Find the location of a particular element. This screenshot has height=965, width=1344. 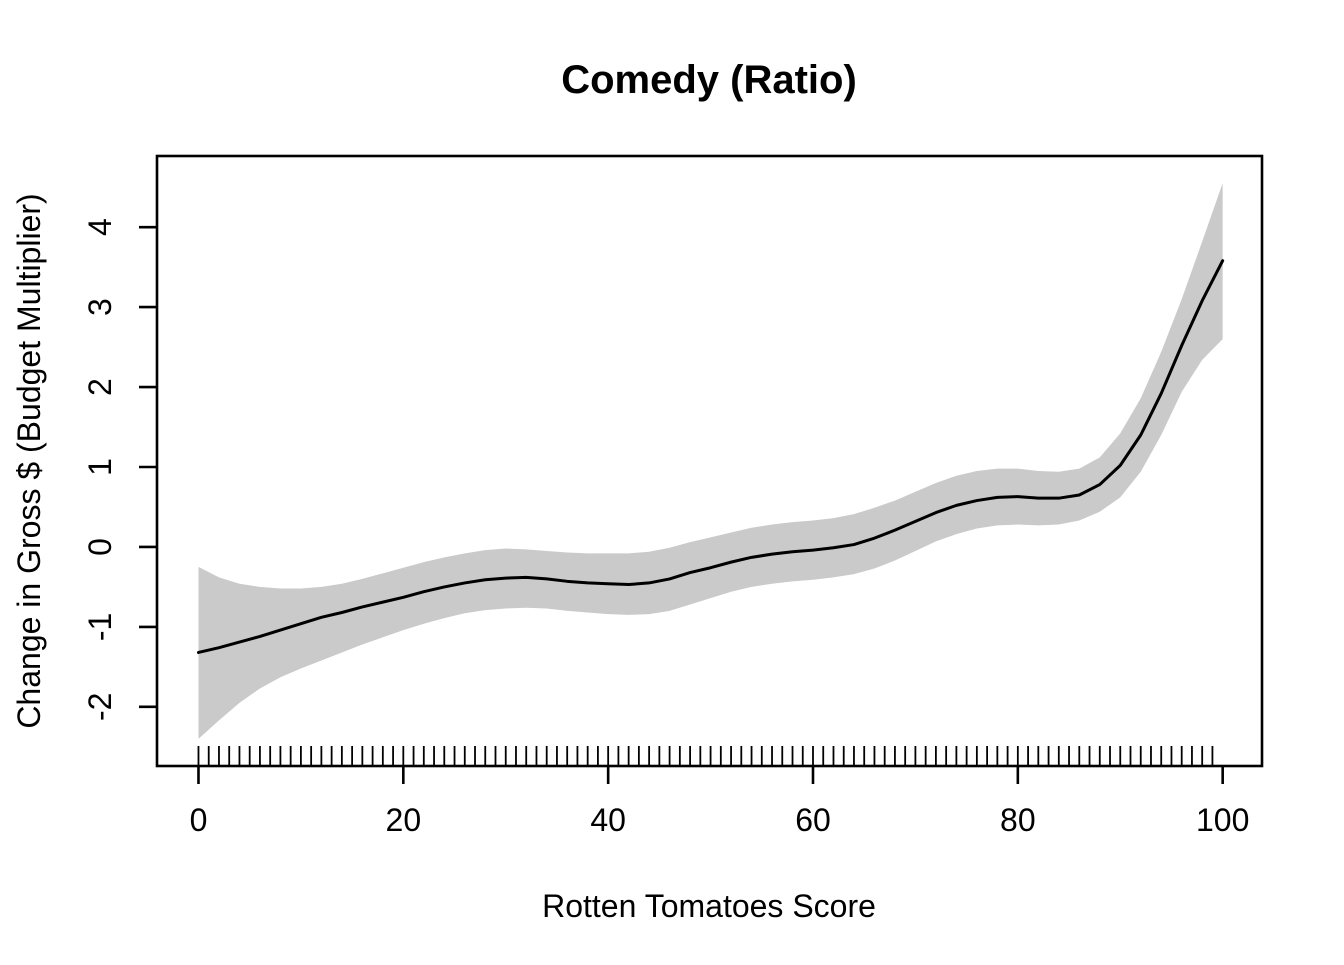

x-tick-label: 0 is located at coordinates (199, 820).